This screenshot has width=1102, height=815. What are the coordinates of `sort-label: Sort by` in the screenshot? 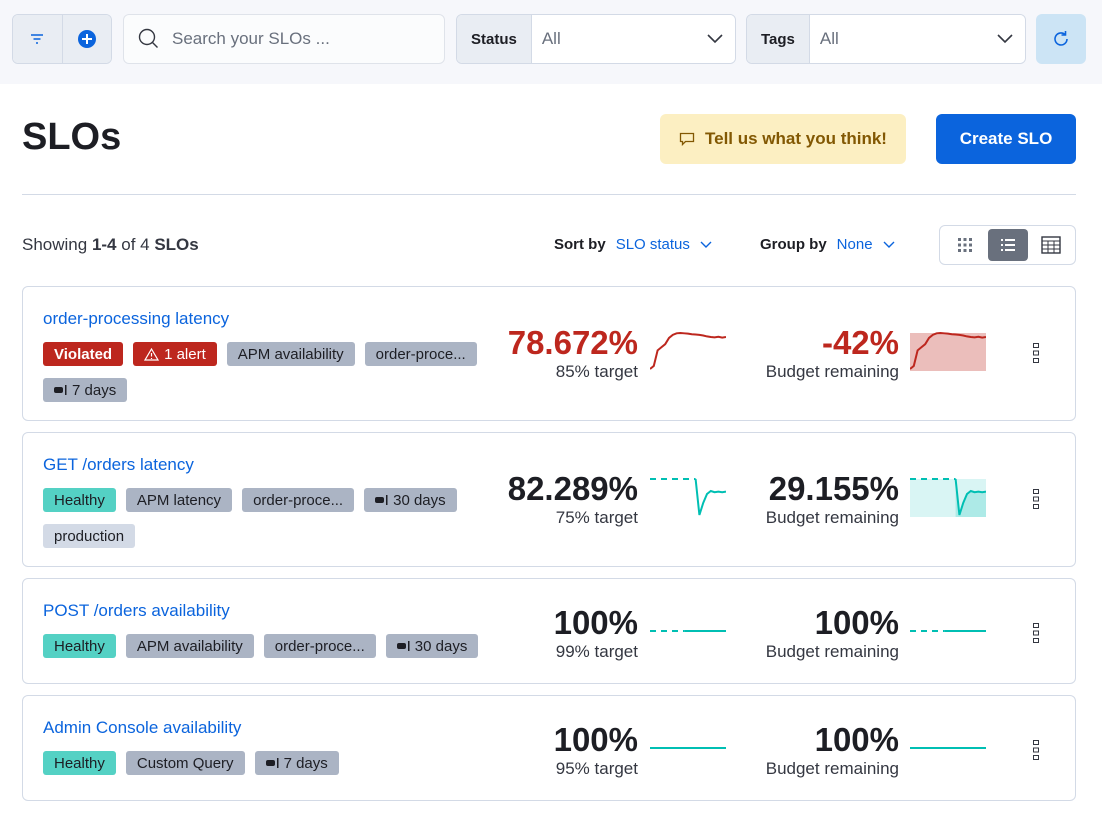 It's located at (580, 244).